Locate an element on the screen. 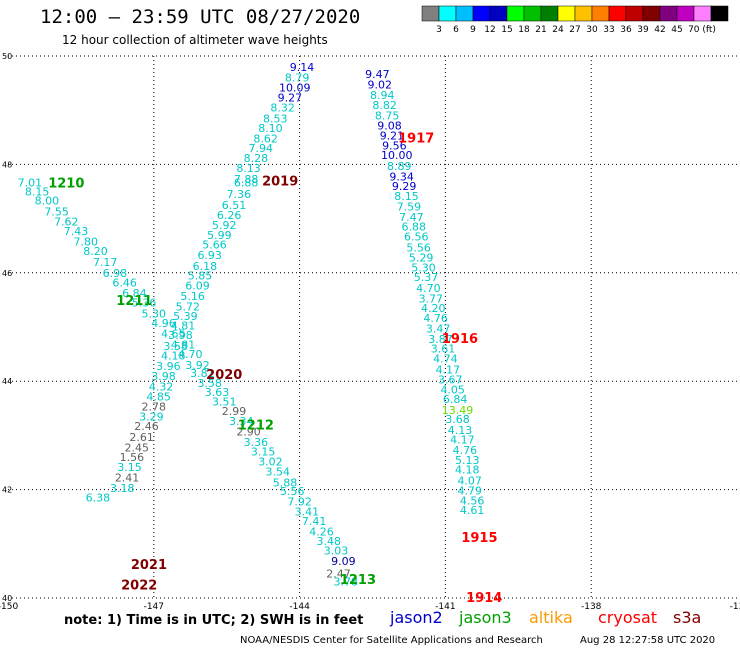 This screenshot has height=650, width=740. wave-height-value: 9.09 is located at coordinates (343, 561).